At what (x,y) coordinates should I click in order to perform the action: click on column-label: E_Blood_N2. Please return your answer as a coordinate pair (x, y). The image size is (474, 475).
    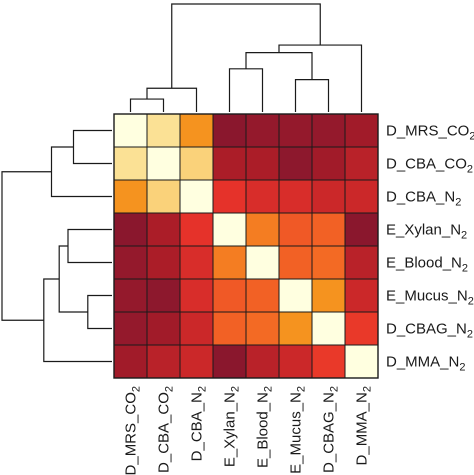
    Looking at the image, I should click on (265, 427).